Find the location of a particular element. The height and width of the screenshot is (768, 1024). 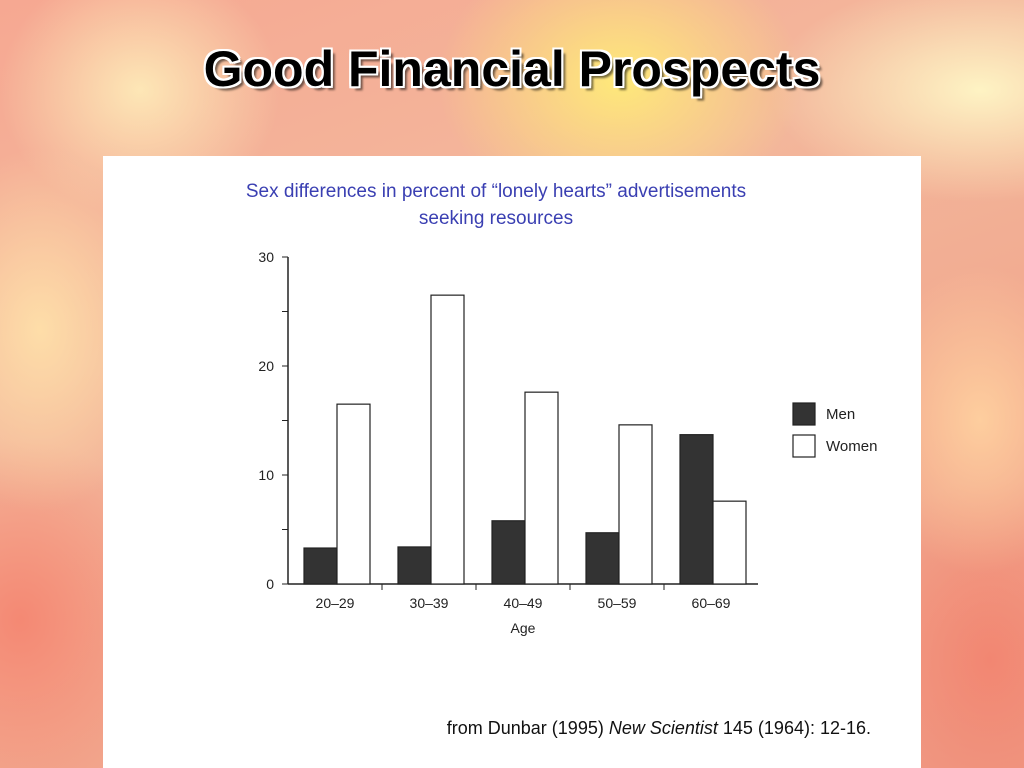

x-tick-label: 20–29 is located at coordinates (335, 603).